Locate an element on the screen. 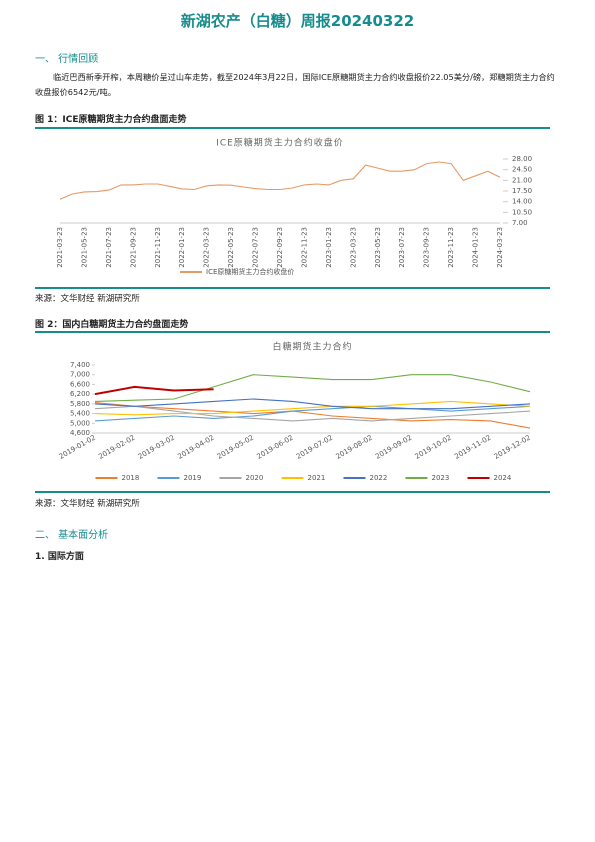 This screenshot has width=595, height=842. x-tick-label: 2022-11-23 is located at coordinates (304, 247).